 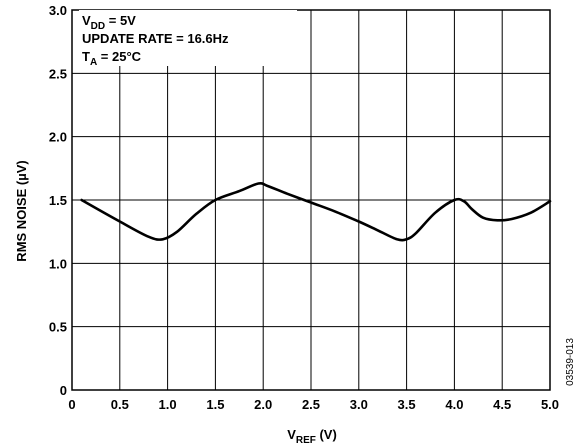 I want to click on y-tick-label: 2.0, so click(x=58, y=137).